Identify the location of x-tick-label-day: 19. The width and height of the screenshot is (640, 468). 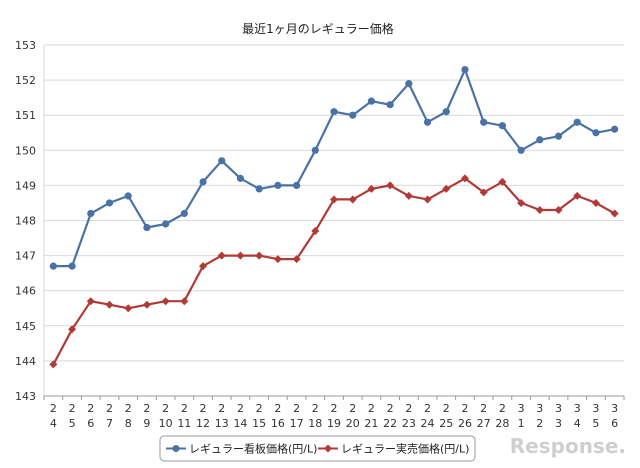
(334, 423).